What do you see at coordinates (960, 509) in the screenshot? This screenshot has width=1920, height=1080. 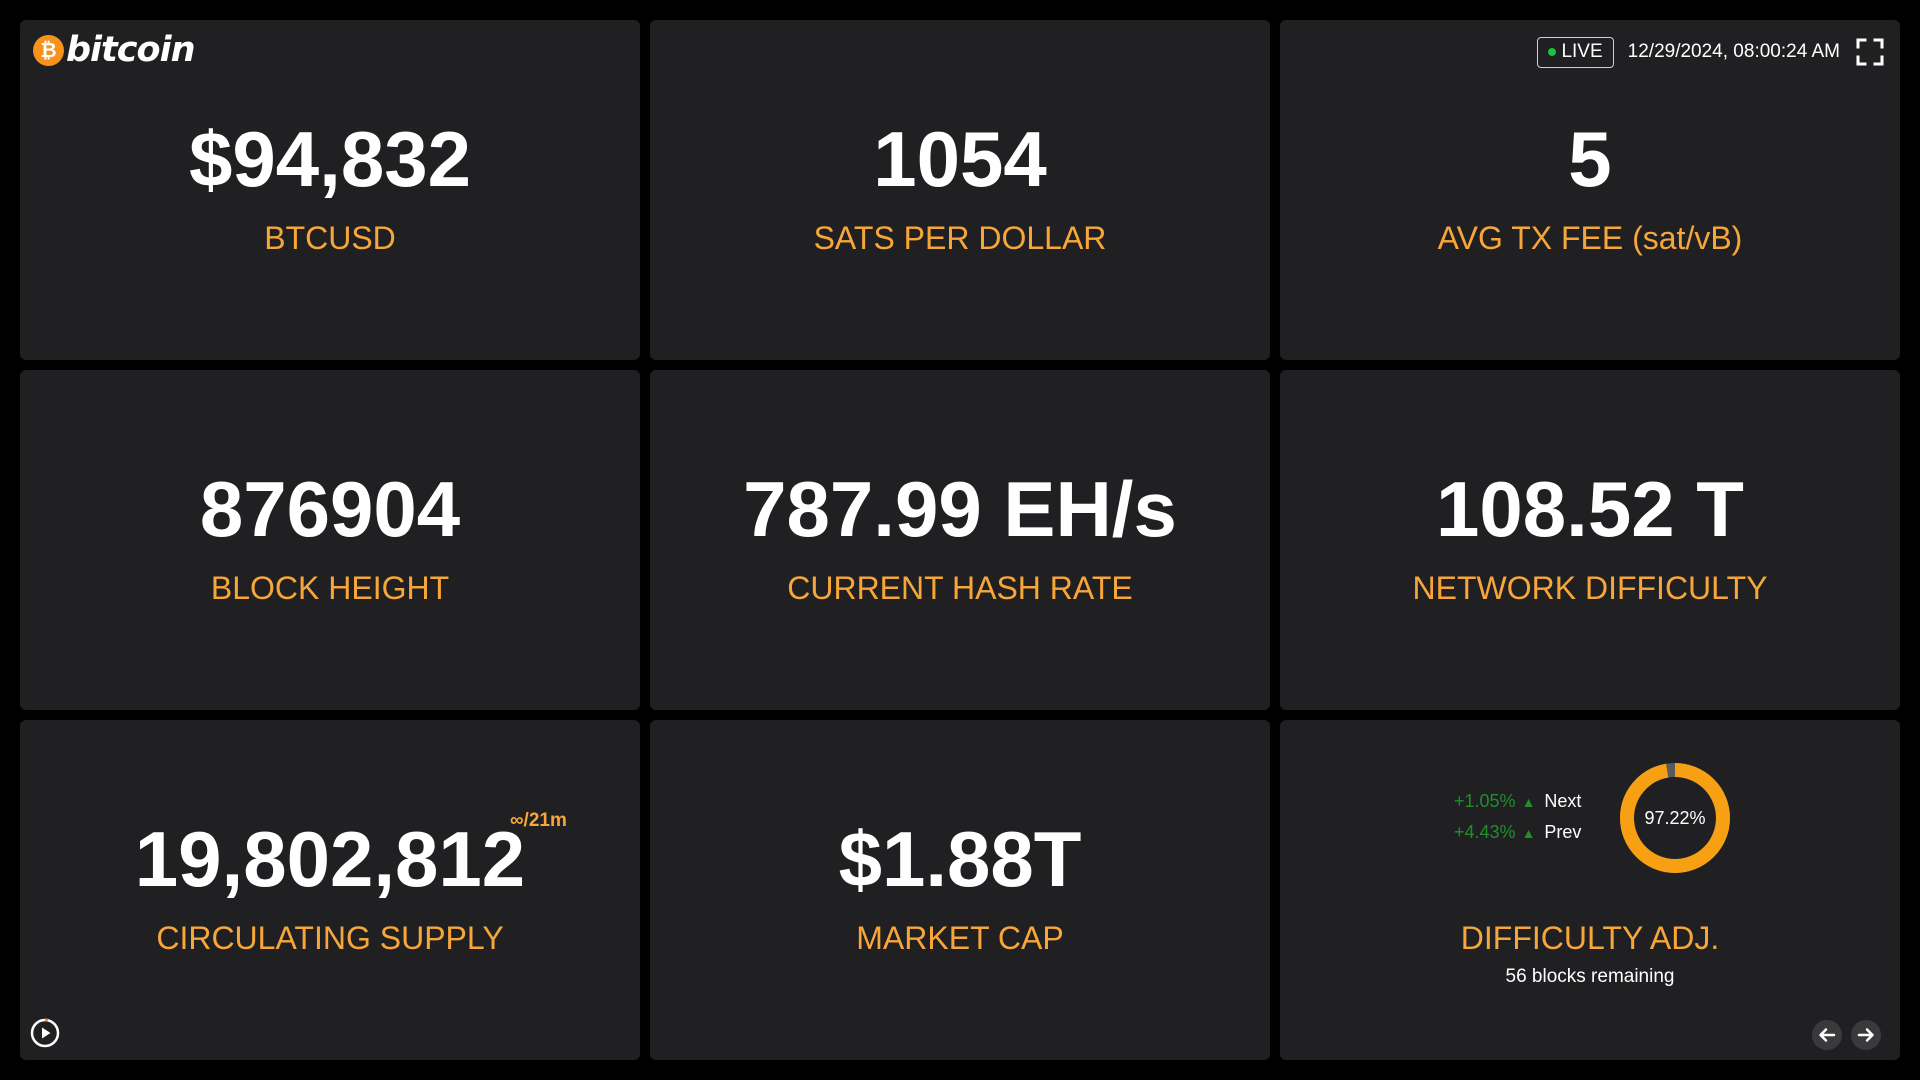 I see `hashrate-value: 787.99 EH/s` at bounding box center [960, 509].